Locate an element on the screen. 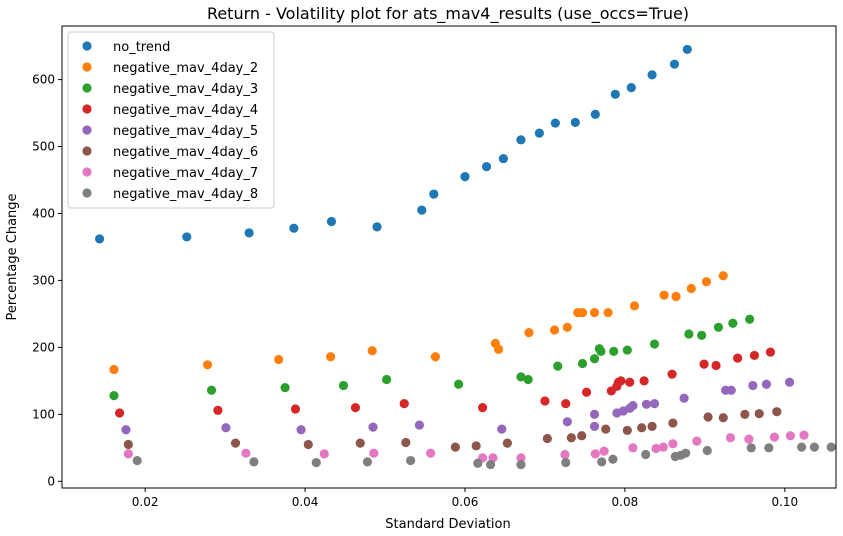 The image size is (843, 536). y-tick-label: 500 is located at coordinates (43, 147).